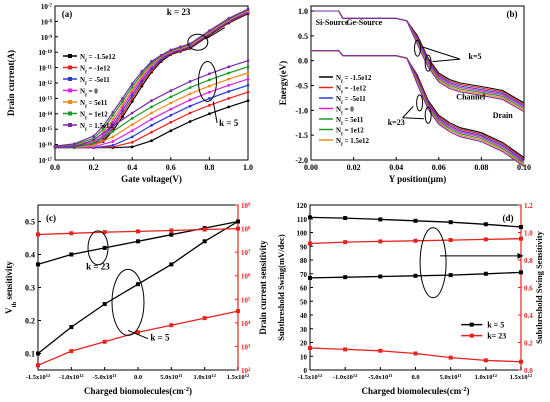  Describe the element at coordinates (246, 300) in the screenshot. I see `y2-tick-label: 10⁵` at that location.